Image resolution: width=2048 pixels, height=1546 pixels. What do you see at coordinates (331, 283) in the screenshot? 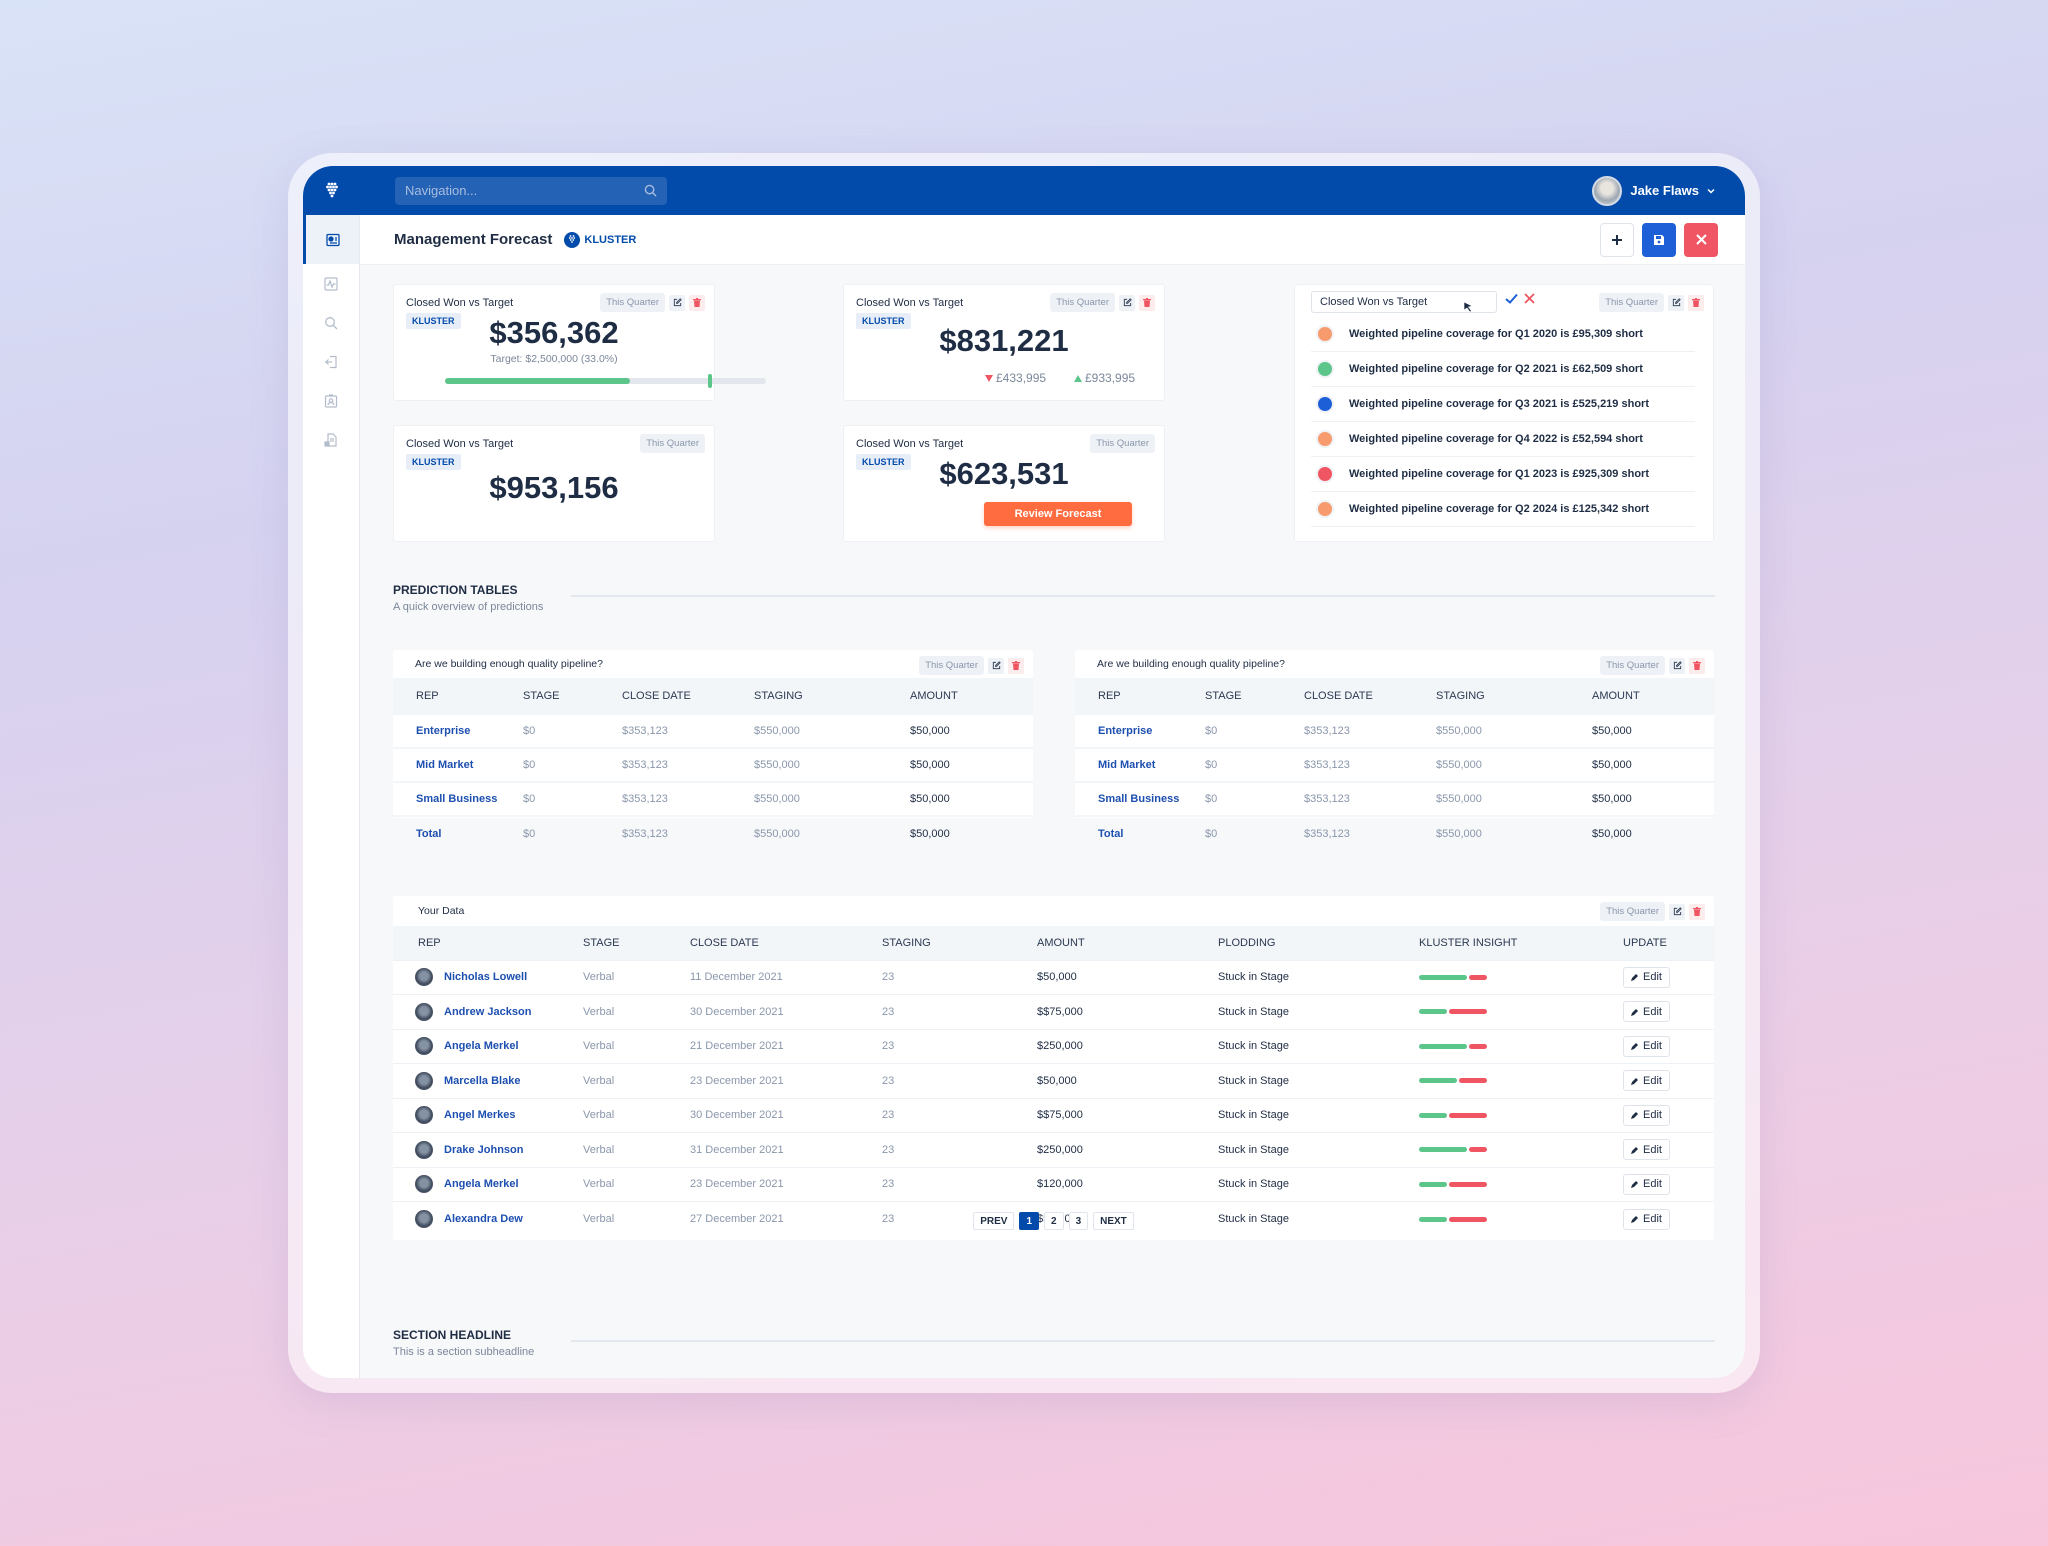
I see `sidebar-item-activity` at bounding box center [331, 283].